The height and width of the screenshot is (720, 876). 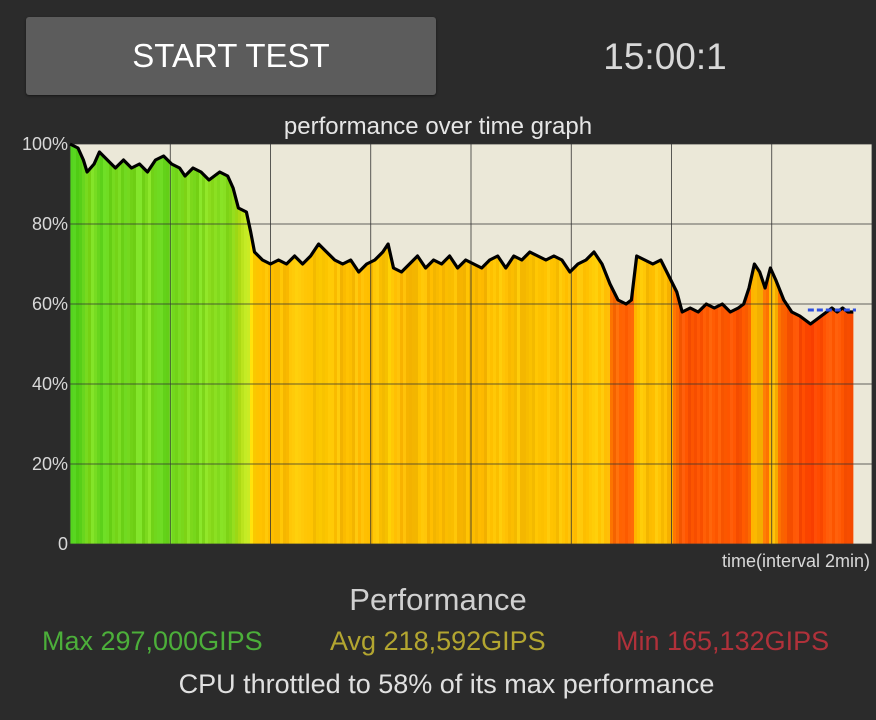 What do you see at coordinates (723, 641) in the screenshot?
I see `min-stat: Min 165,132GIPS` at bounding box center [723, 641].